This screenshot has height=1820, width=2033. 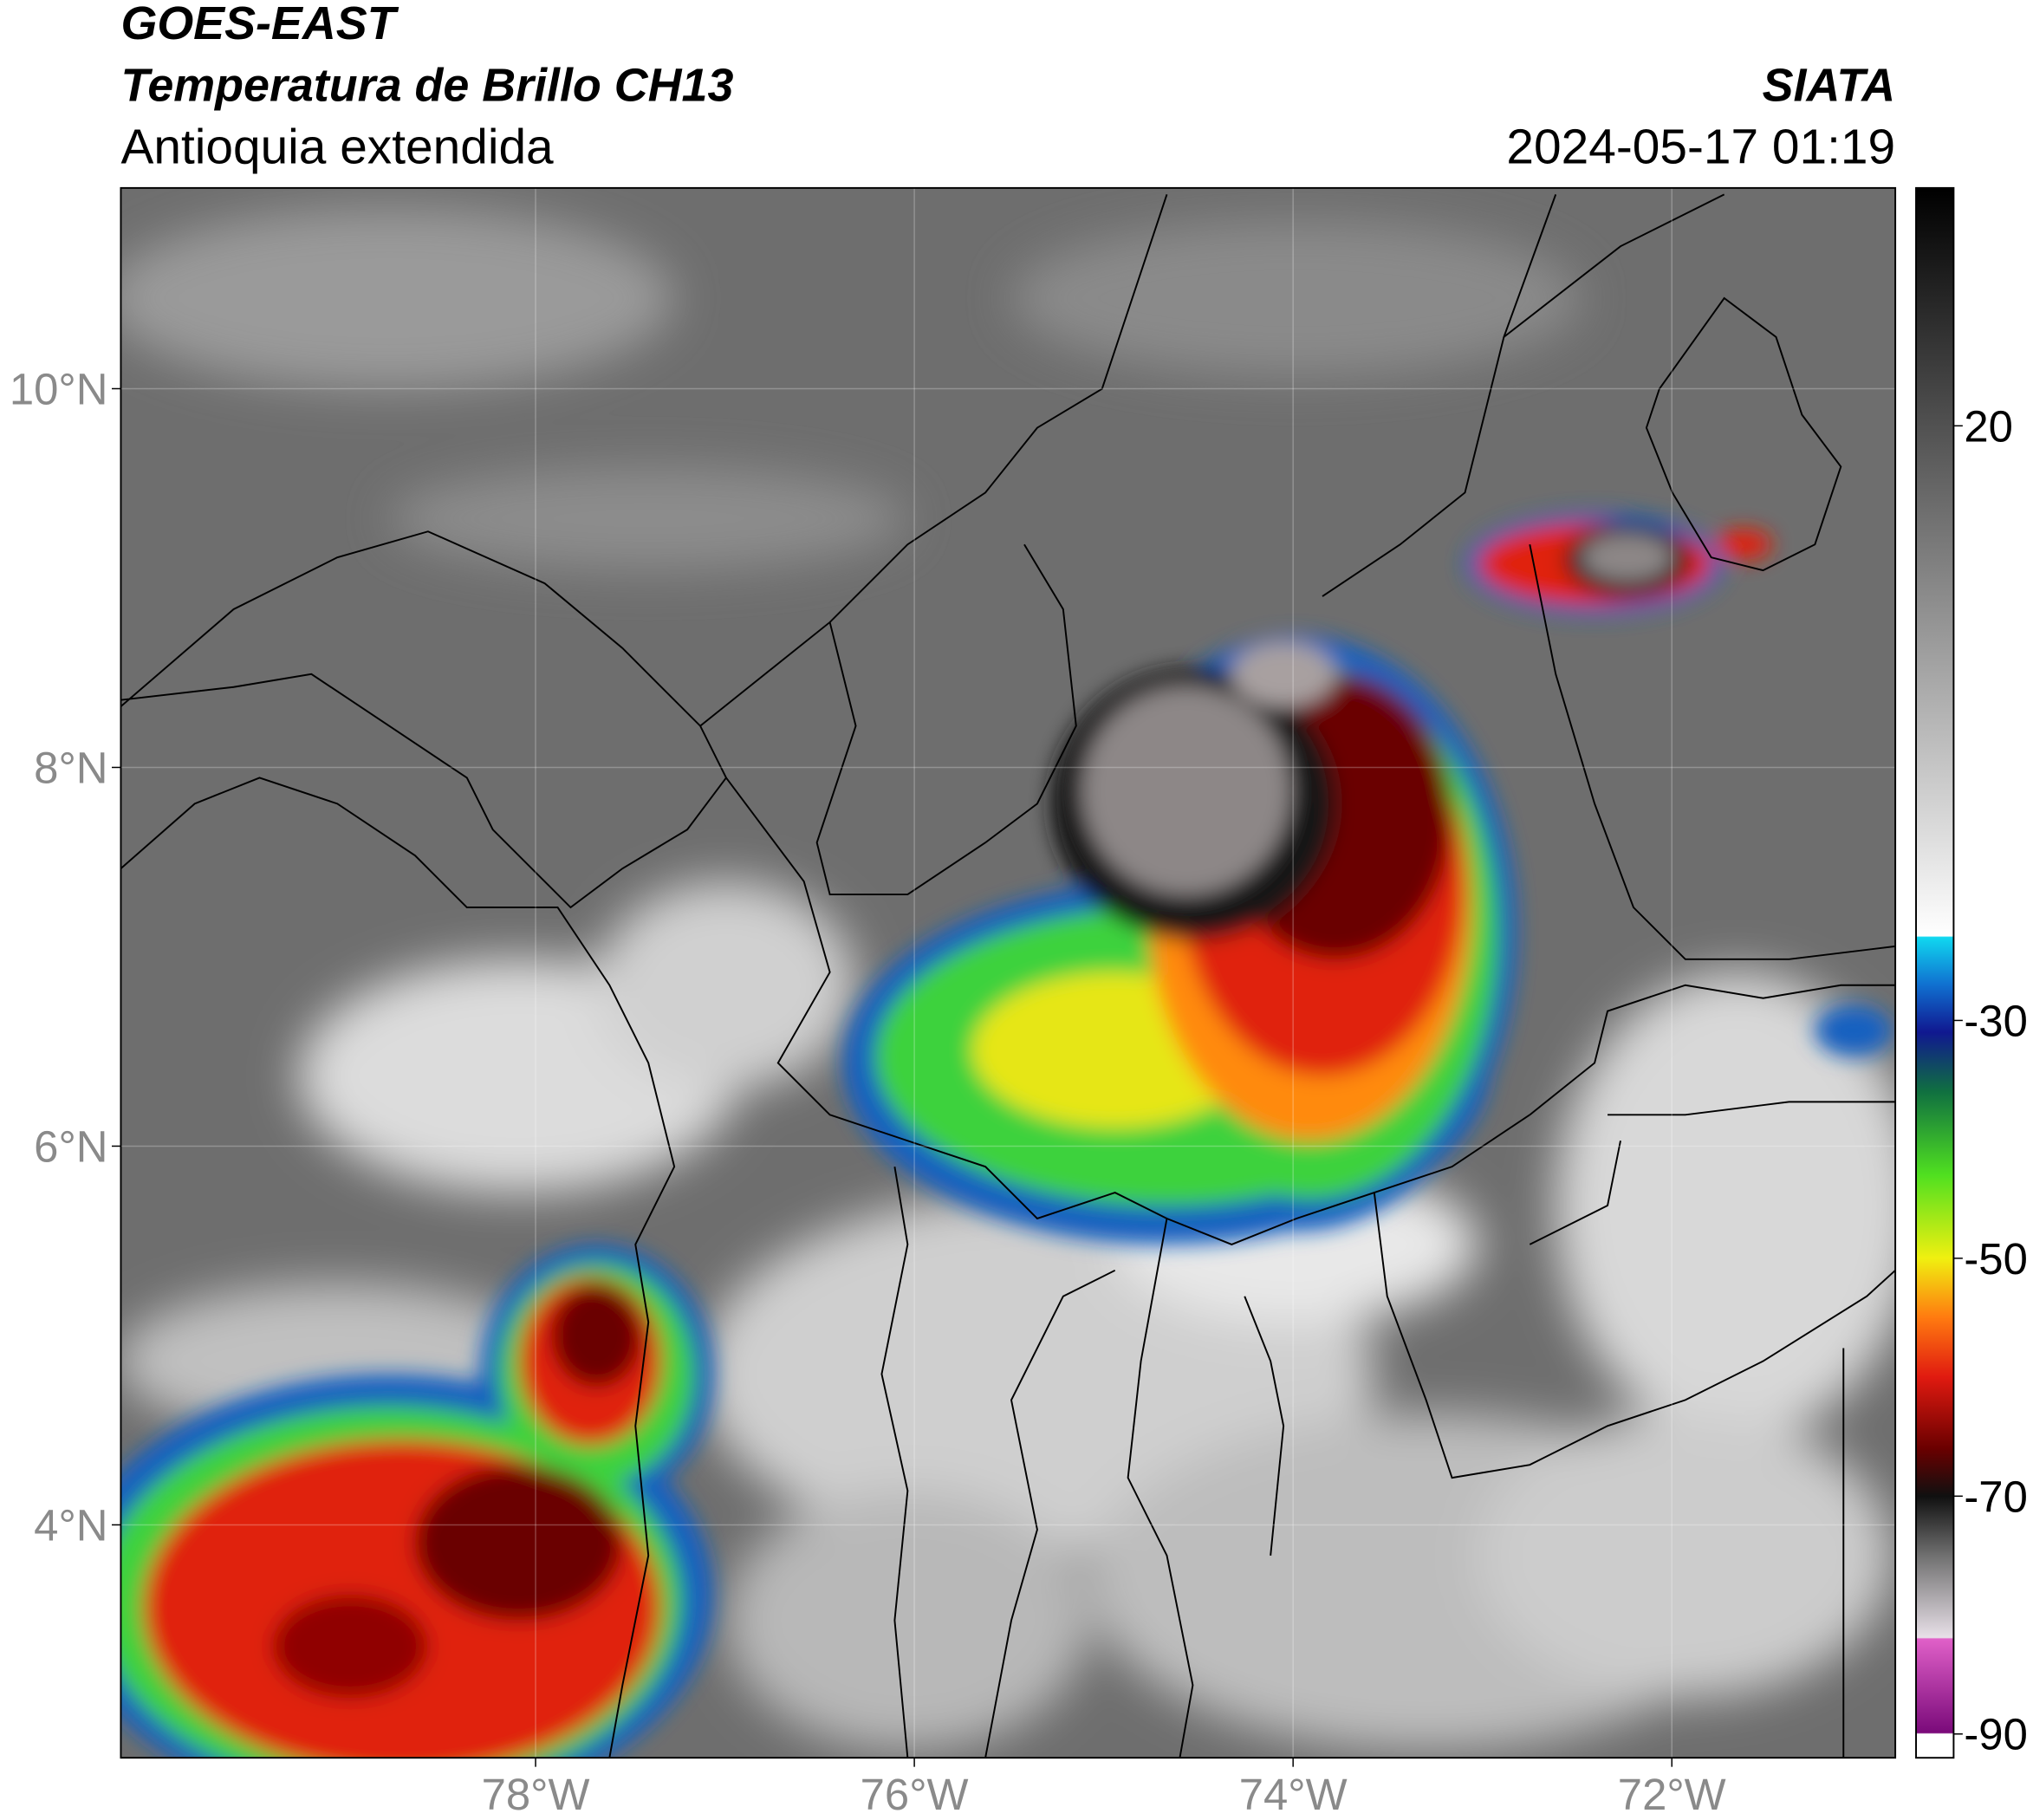 What do you see at coordinates (1989, 426) in the screenshot?
I see `colorbar-tick-label: 20` at bounding box center [1989, 426].